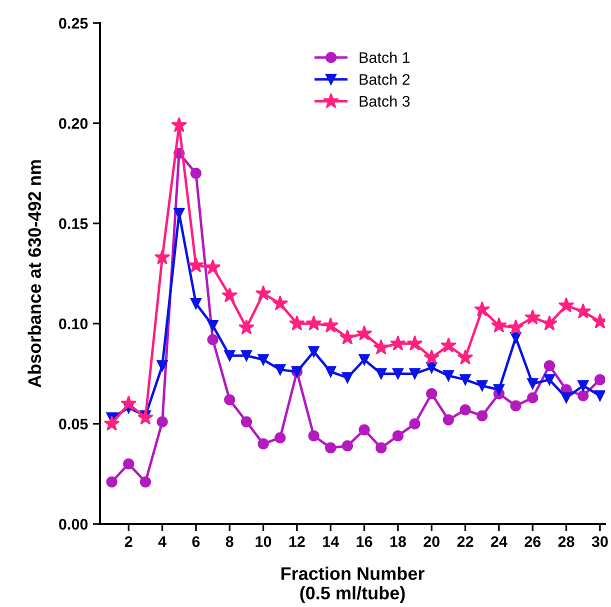  What do you see at coordinates (385, 57) in the screenshot?
I see `legend-label: Batch 1` at bounding box center [385, 57].